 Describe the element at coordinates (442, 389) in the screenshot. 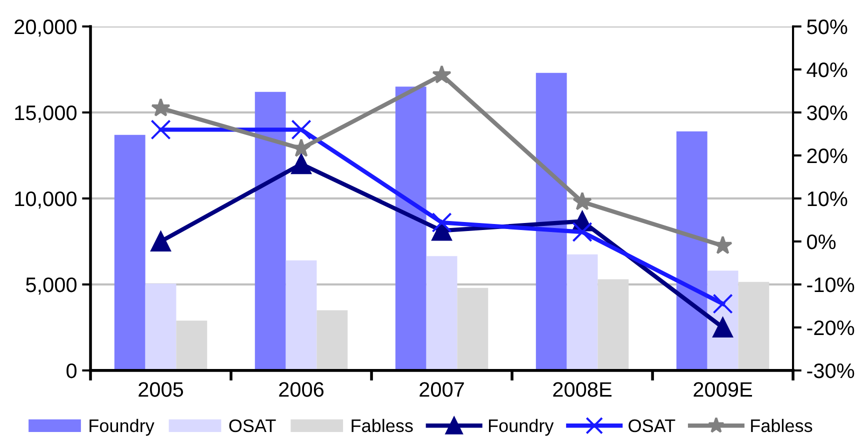

I see `x-tick-label: 2007` at that location.